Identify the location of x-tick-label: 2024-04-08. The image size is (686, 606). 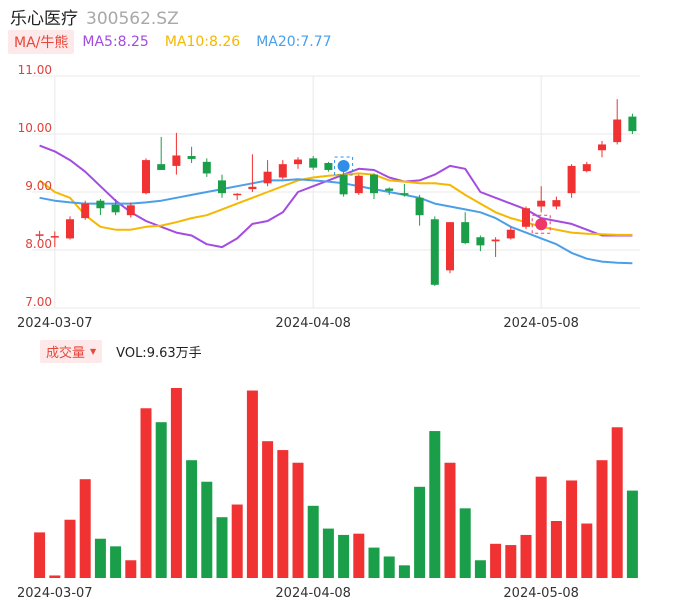
(313, 323).